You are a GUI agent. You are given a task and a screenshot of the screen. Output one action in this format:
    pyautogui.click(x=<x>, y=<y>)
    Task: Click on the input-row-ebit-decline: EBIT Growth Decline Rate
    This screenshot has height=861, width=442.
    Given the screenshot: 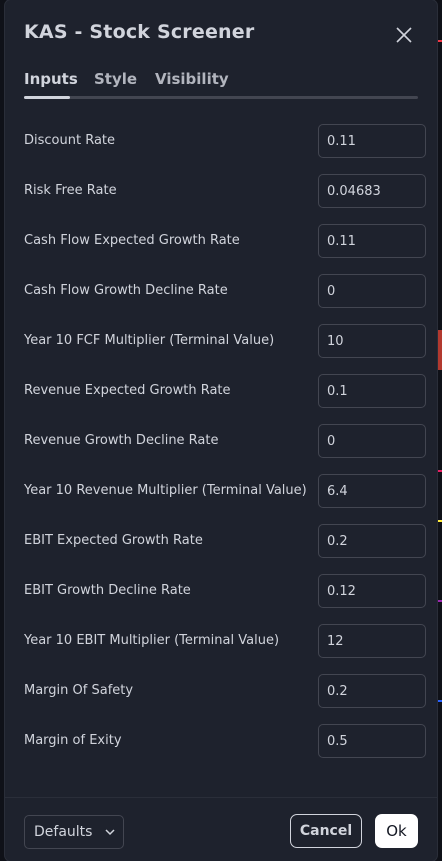 What is the action you would take?
    pyautogui.click(x=221, y=591)
    